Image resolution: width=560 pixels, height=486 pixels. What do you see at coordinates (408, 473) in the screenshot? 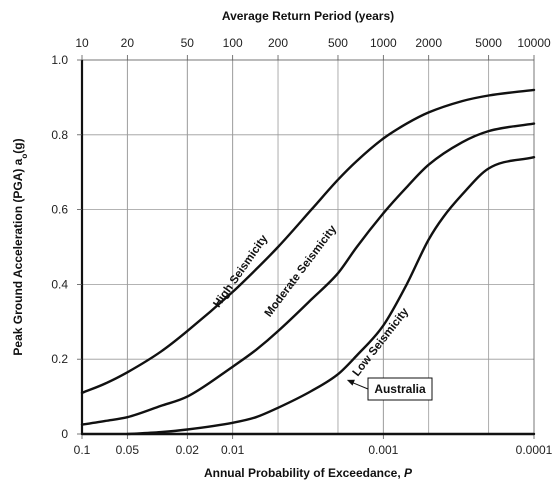
I see `x-axis-title-variable: P` at bounding box center [408, 473].